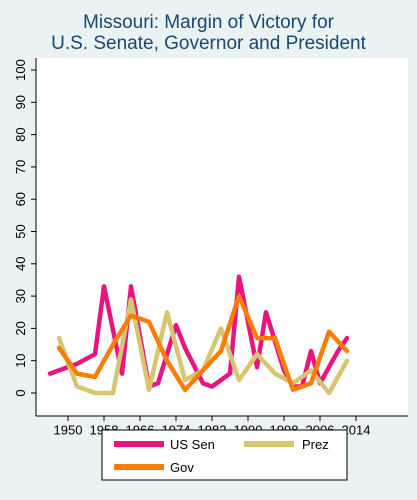 The height and width of the screenshot is (500, 417). Describe the element at coordinates (20, 231) in the screenshot. I see `y-tick-label: 50` at that location.